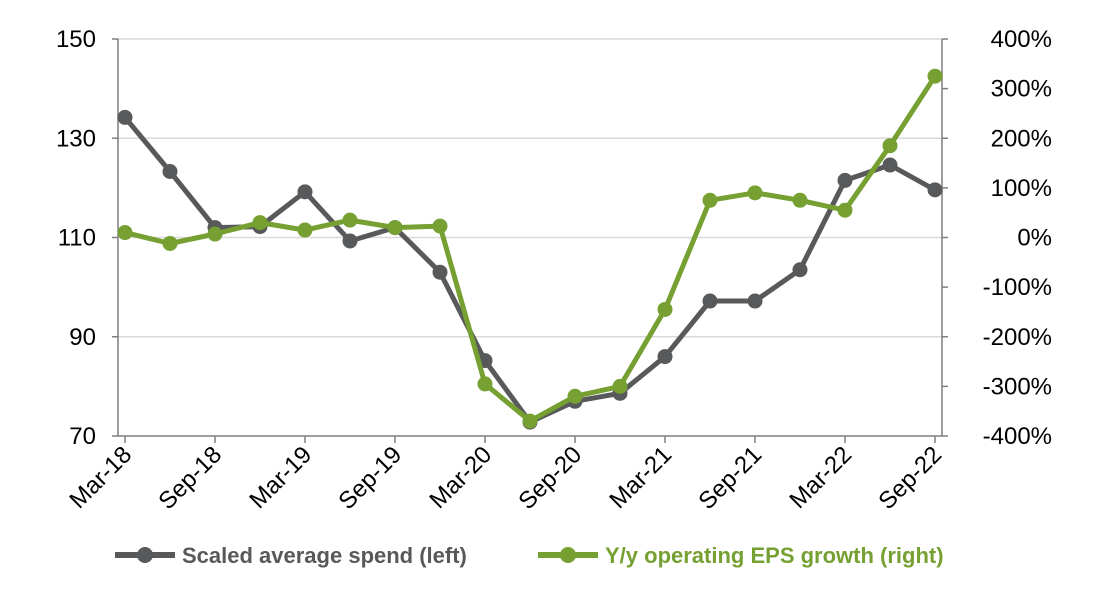 The height and width of the screenshot is (600, 1100). Describe the element at coordinates (370, 478) in the screenshot. I see `x-tick-label: Sep-19` at that location.